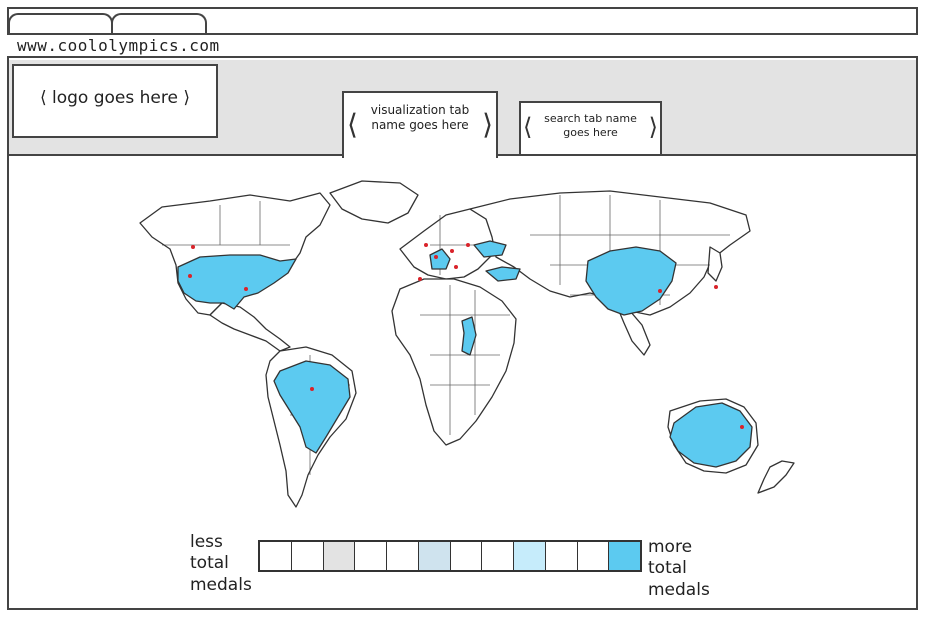  I want to click on country-france, so click(440, 259).